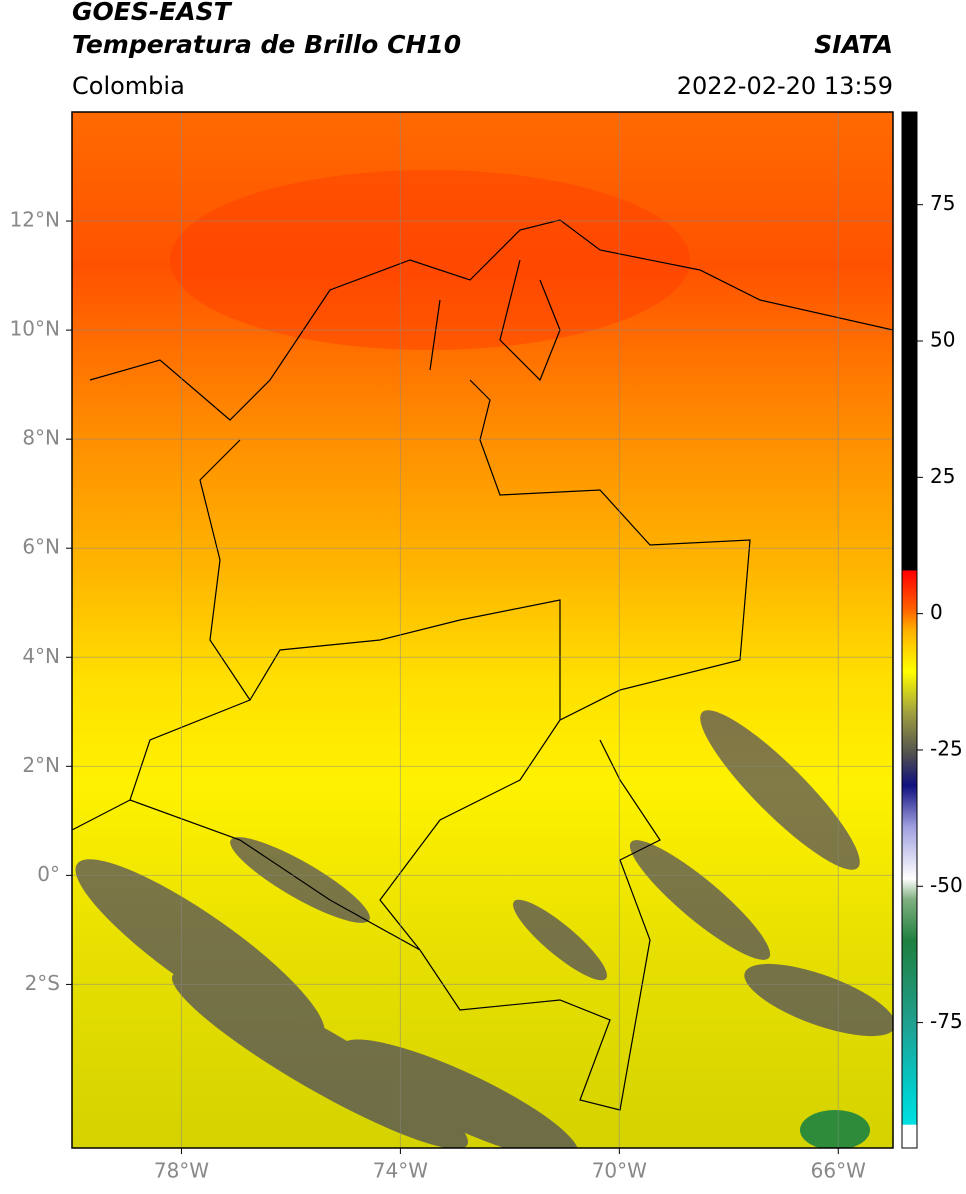 The height and width of the screenshot is (1194, 966). Describe the element at coordinates (785, 86) in the screenshot. I see `datetime: 2022-02-20 13:59` at that location.